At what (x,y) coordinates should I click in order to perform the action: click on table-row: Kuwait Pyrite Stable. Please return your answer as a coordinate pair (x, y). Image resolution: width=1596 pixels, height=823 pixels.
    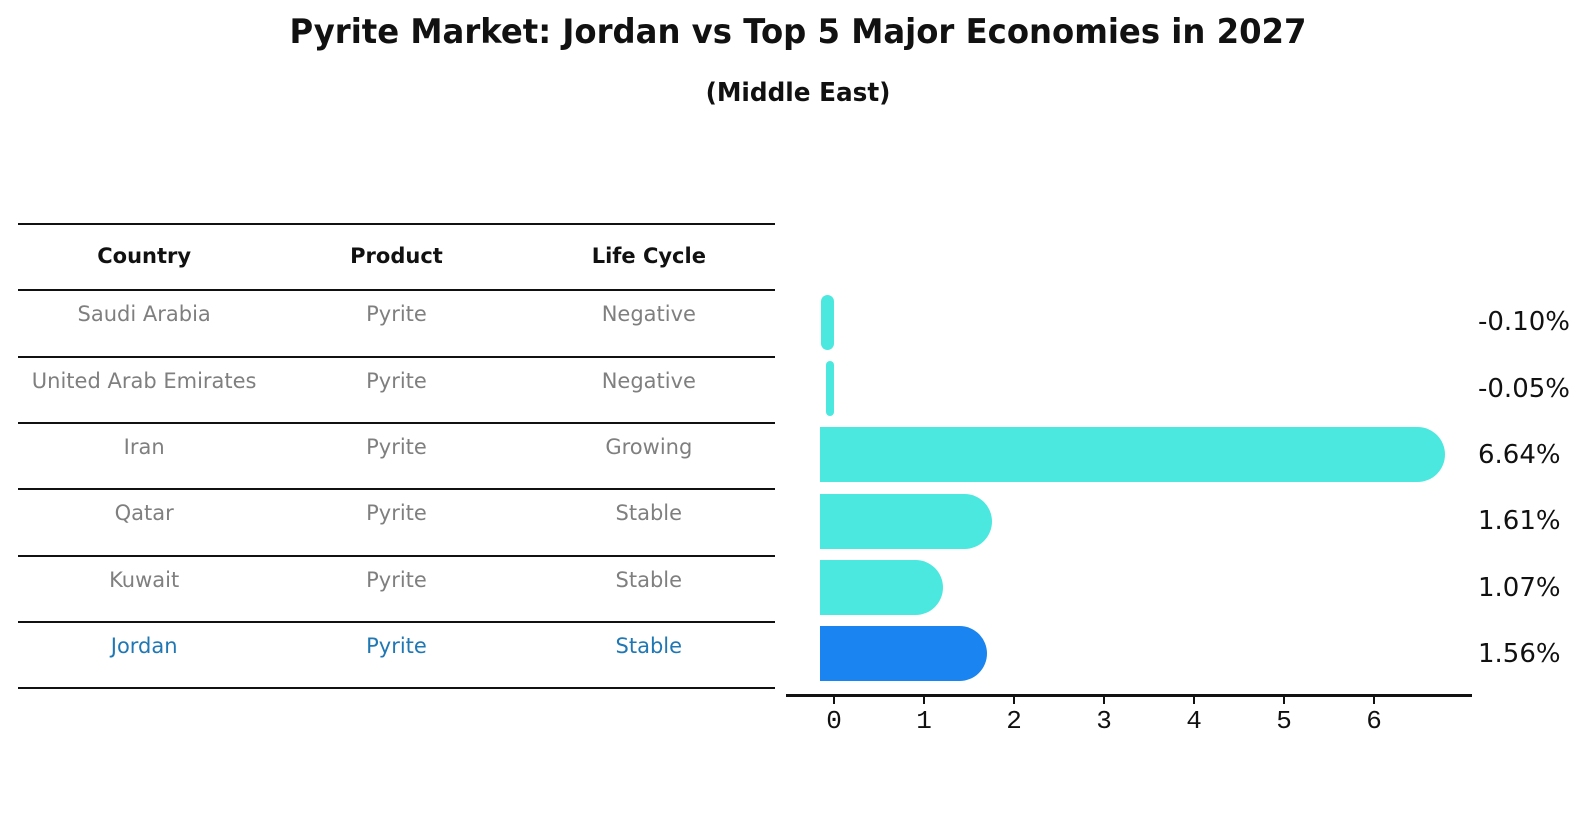
    Looking at the image, I should click on (396, 588).